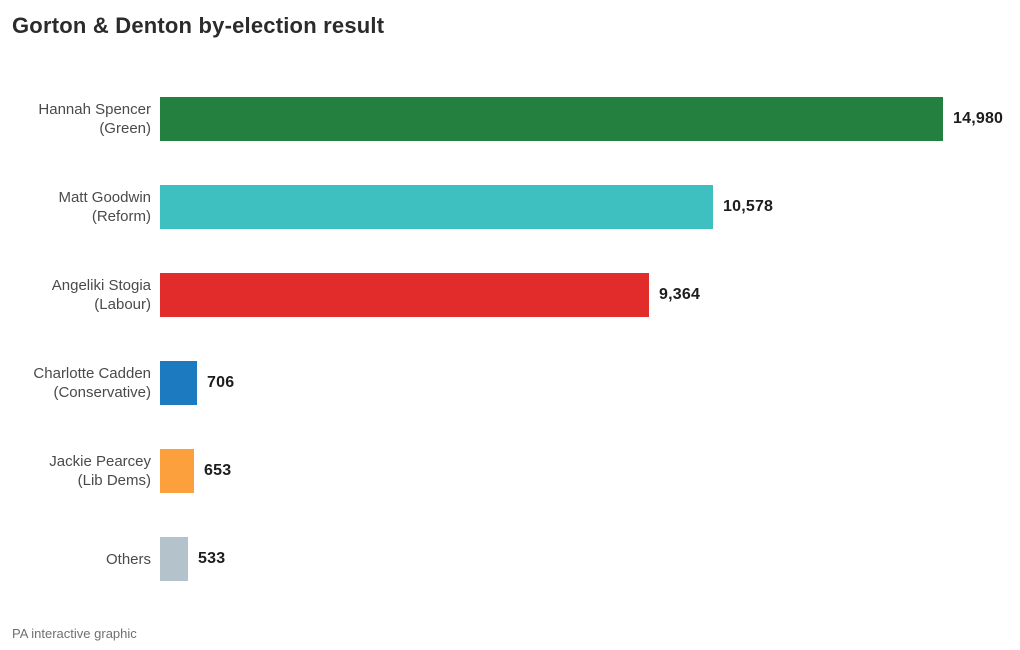 The height and width of the screenshot is (650, 1020). What do you see at coordinates (75, 559) in the screenshot?
I see `category-label: Others` at bounding box center [75, 559].